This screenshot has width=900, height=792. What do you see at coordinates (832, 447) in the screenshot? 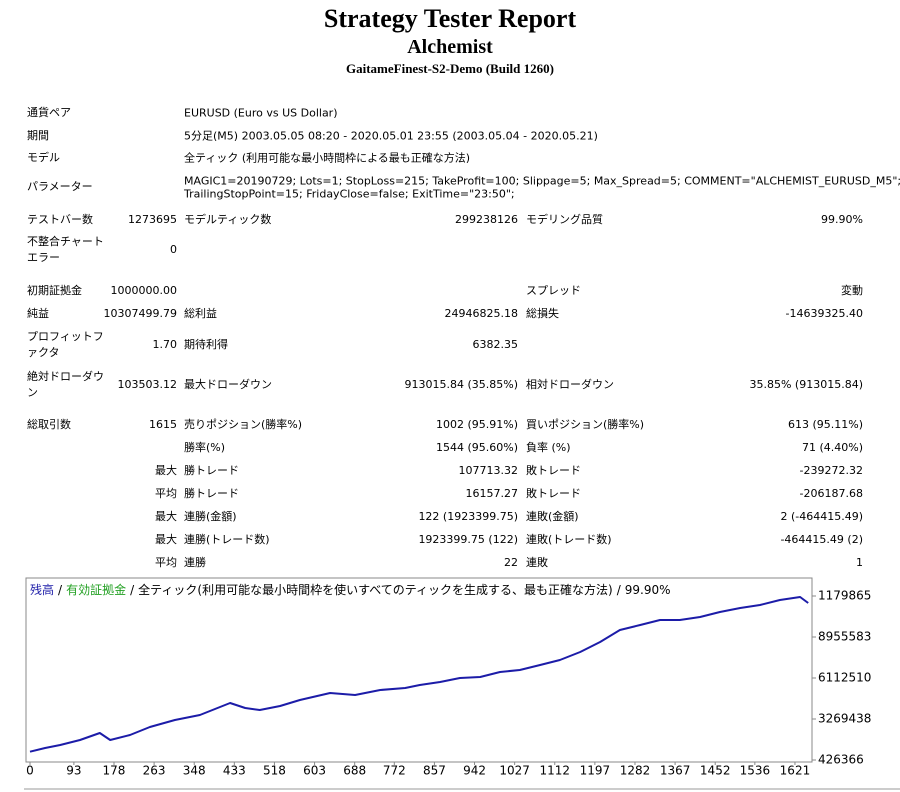
I see `stat-value: 71 (4.40%)` at bounding box center [832, 447].